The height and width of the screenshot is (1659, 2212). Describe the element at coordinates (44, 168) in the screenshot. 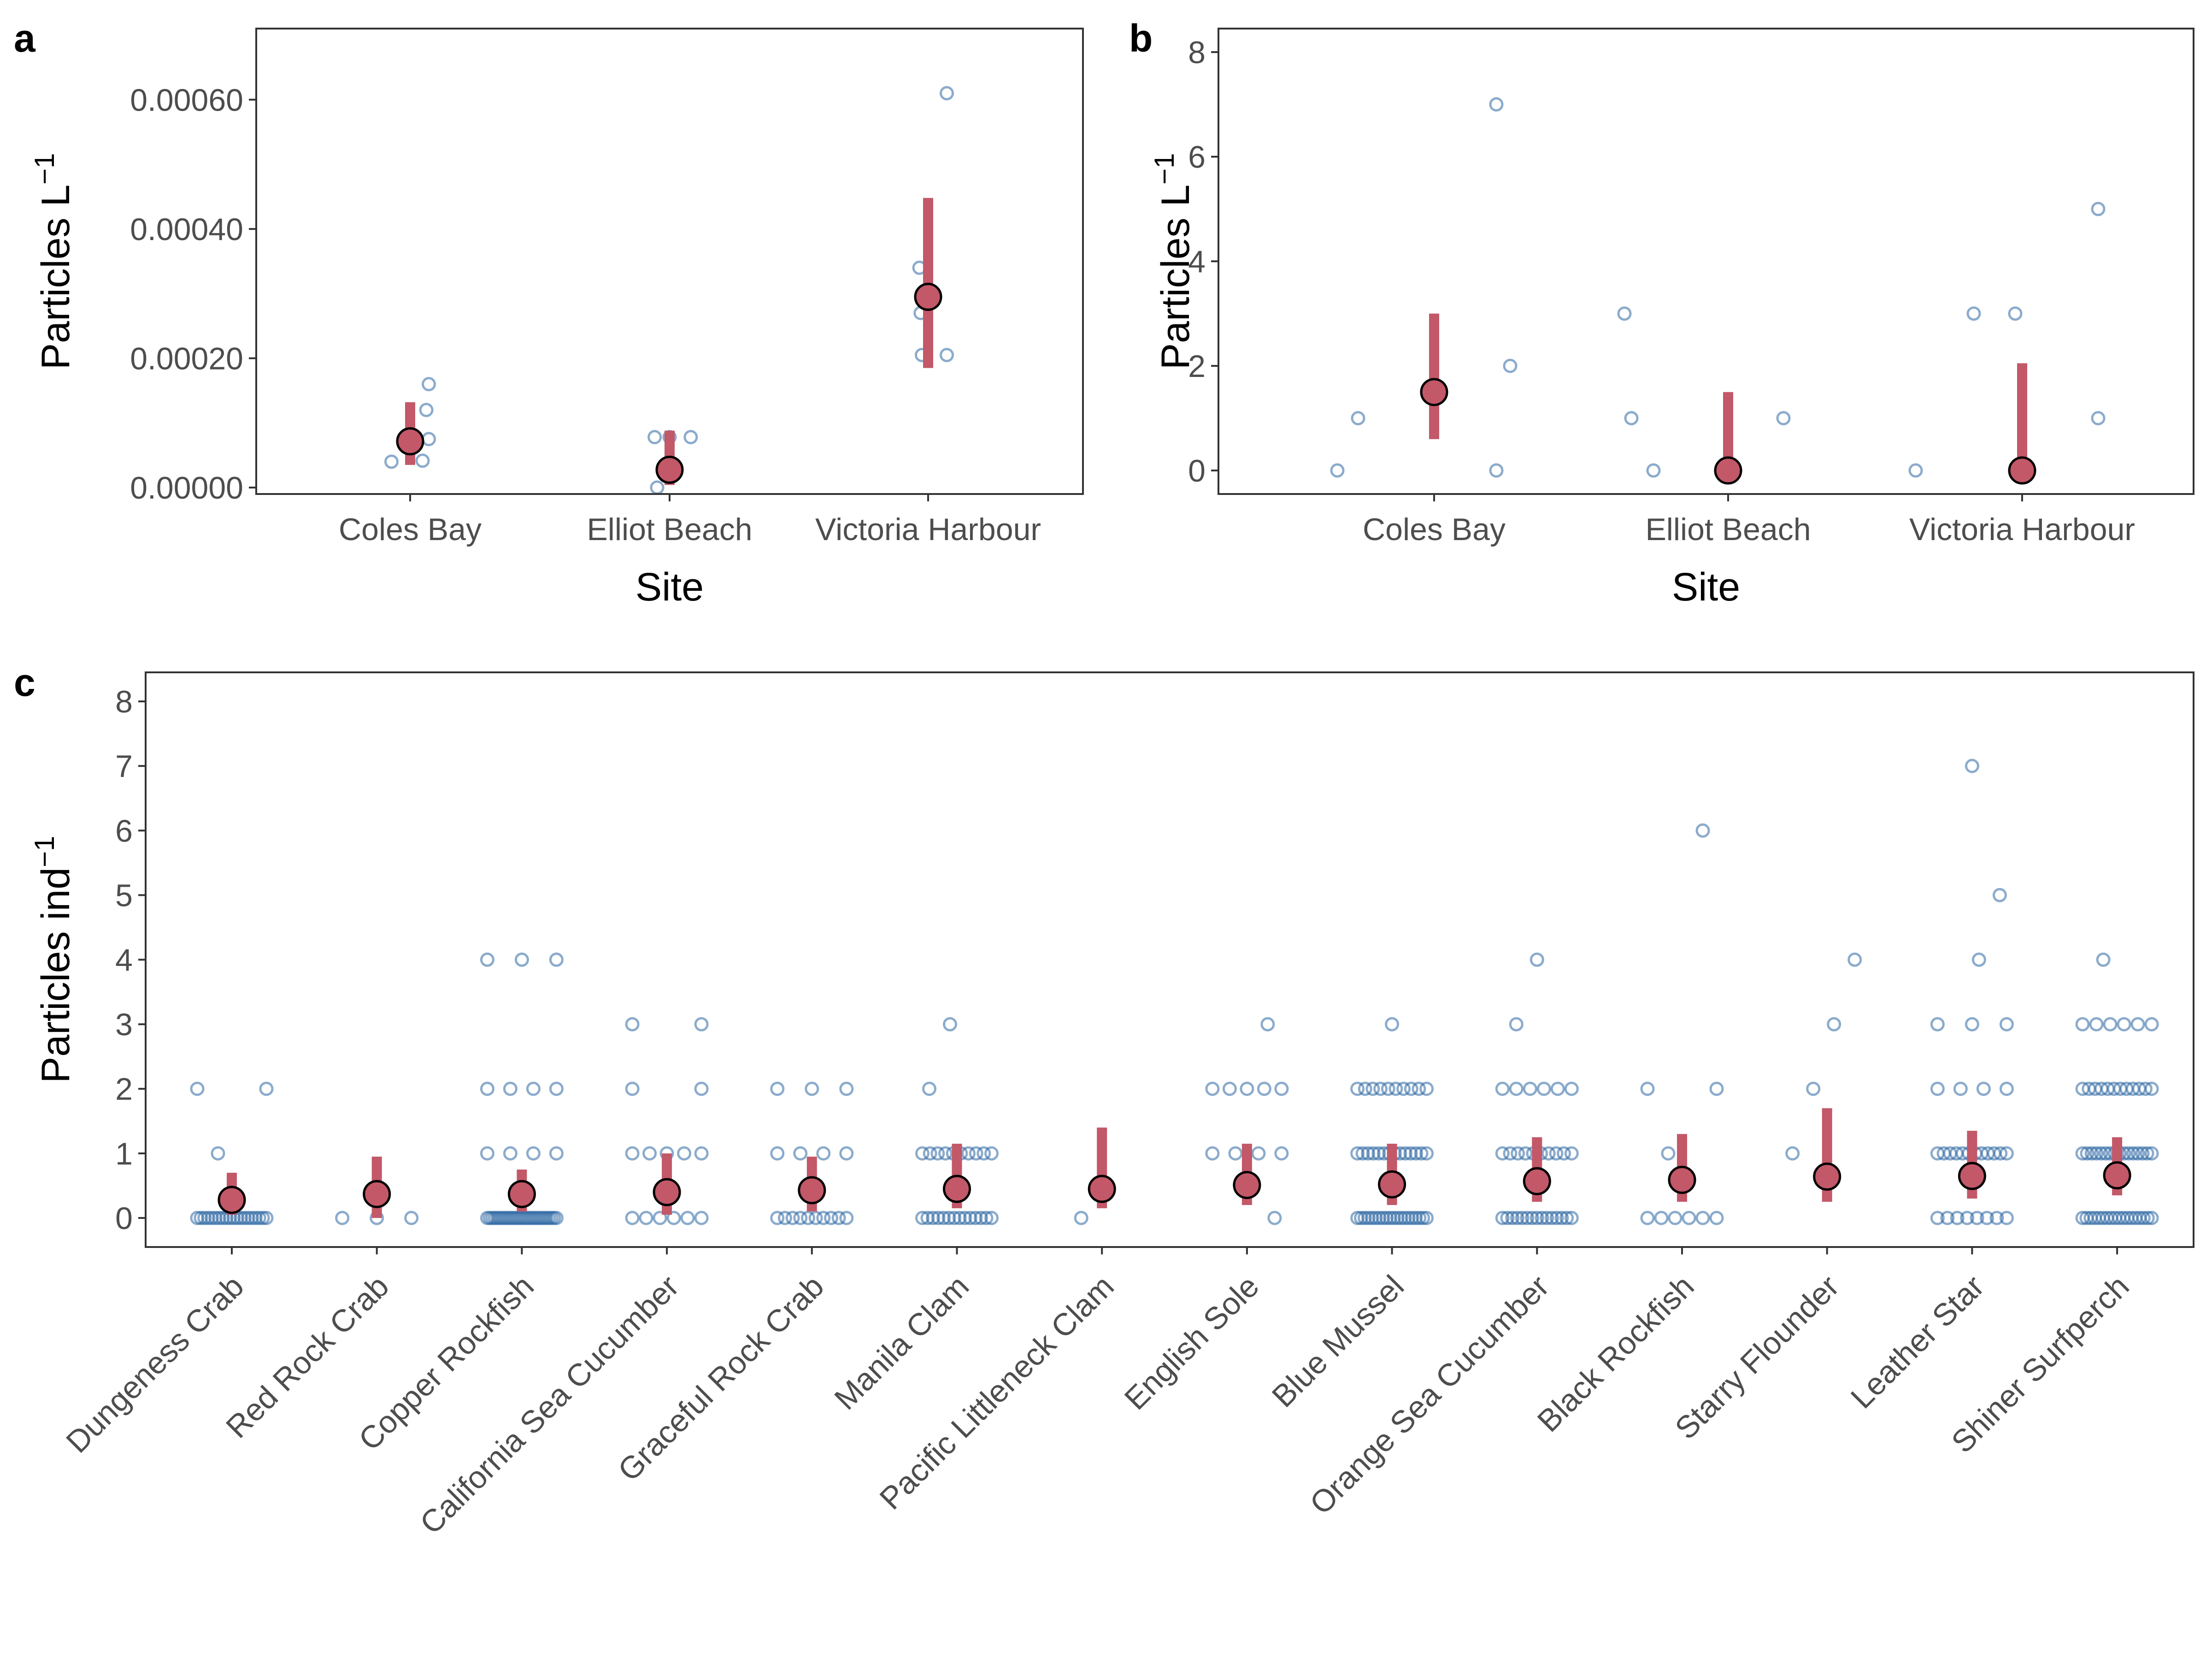

I see `panel-a-y-title-sup: −1` at that location.